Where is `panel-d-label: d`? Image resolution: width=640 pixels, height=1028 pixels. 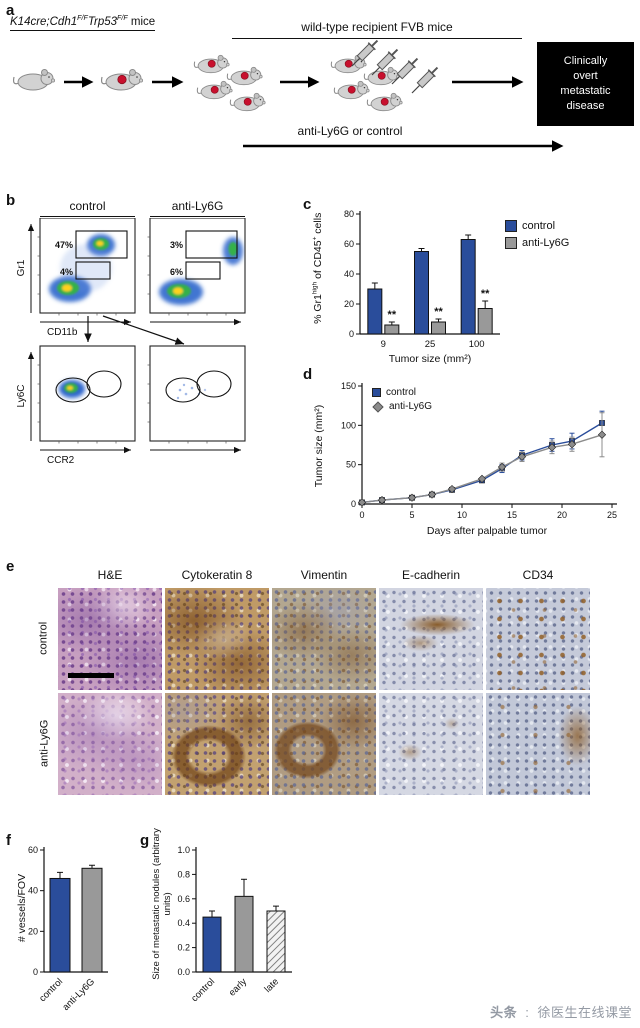 panel-d-label: d is located at coordinates (308, 374).